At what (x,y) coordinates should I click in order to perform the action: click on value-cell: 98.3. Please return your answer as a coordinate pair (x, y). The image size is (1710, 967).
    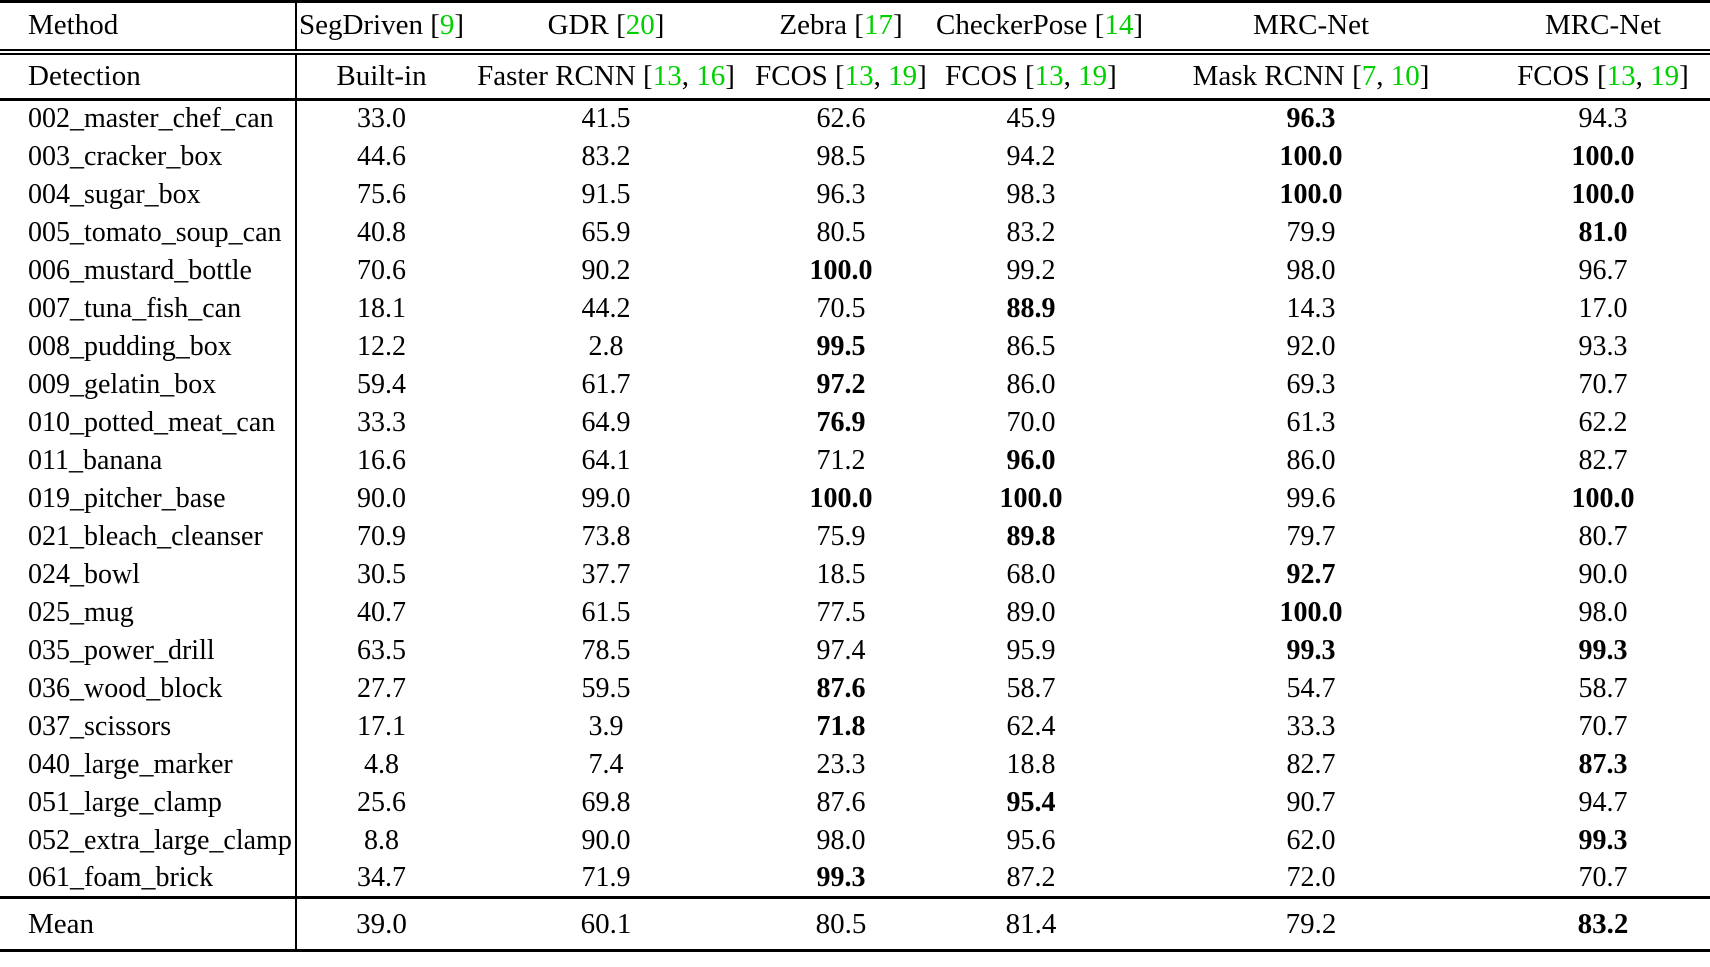
    Looking at the image, I should click on (1031, 194).